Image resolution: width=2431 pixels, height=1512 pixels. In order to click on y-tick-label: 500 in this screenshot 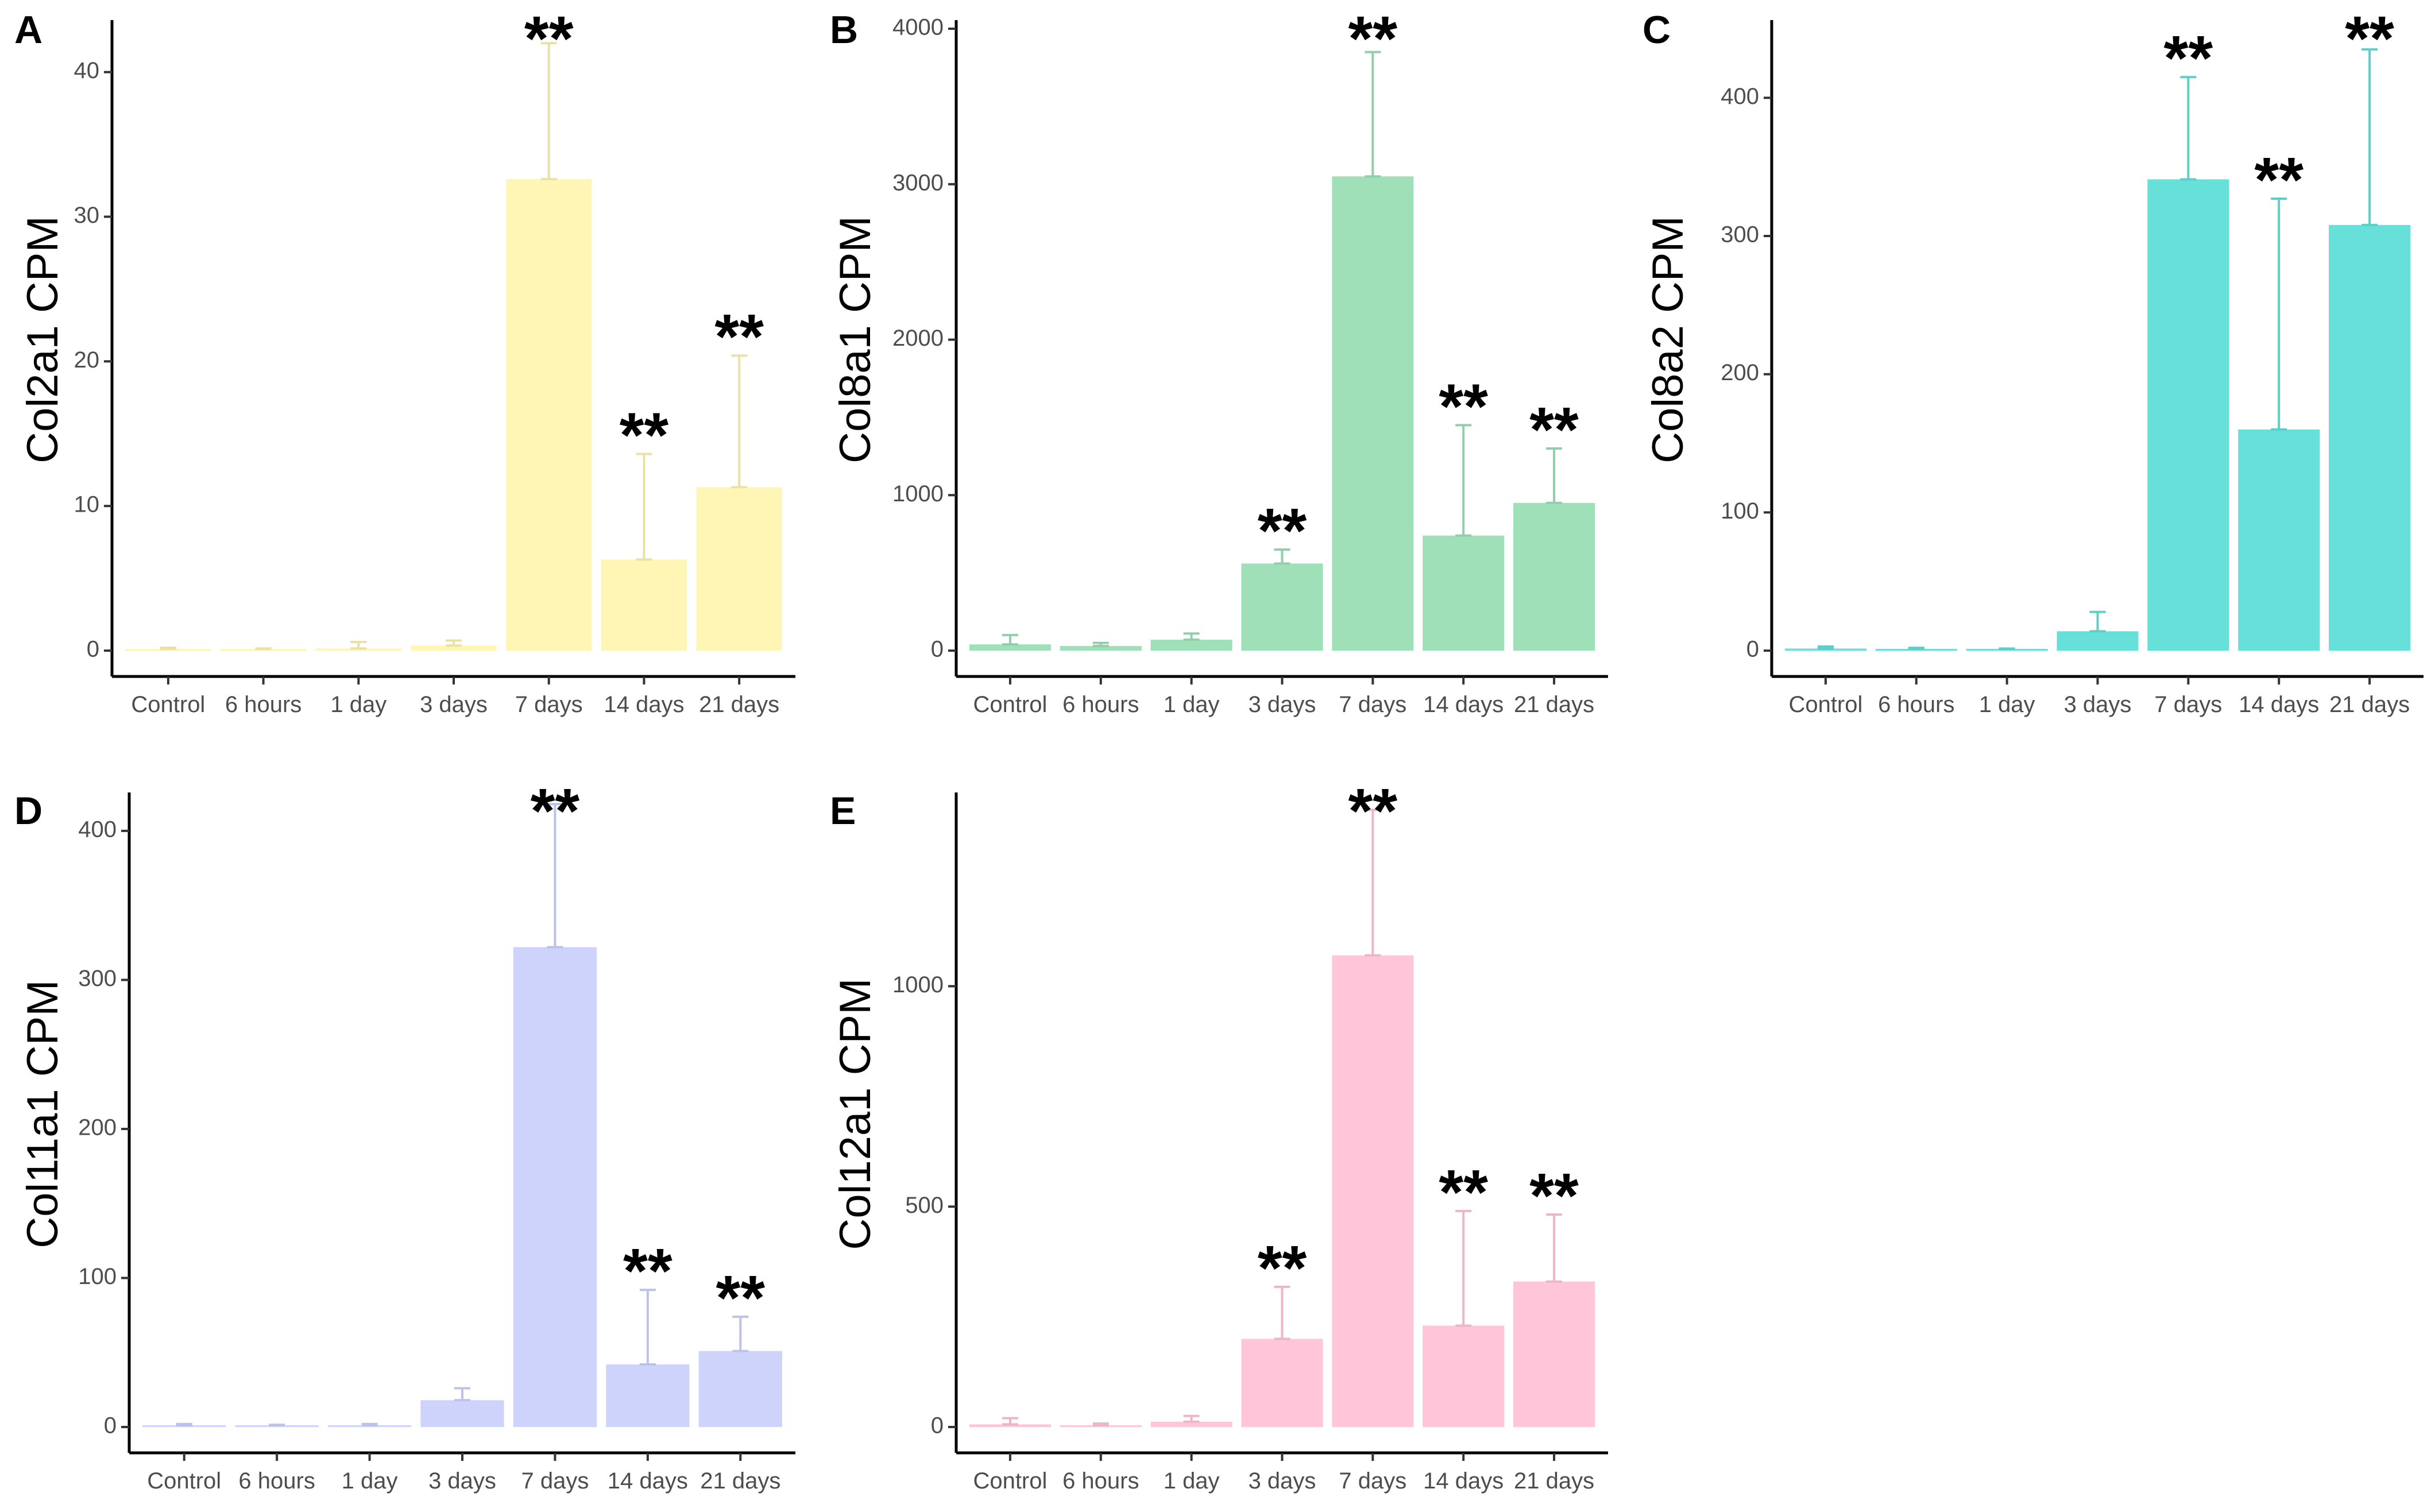, I will do `click(924, 1205)`.